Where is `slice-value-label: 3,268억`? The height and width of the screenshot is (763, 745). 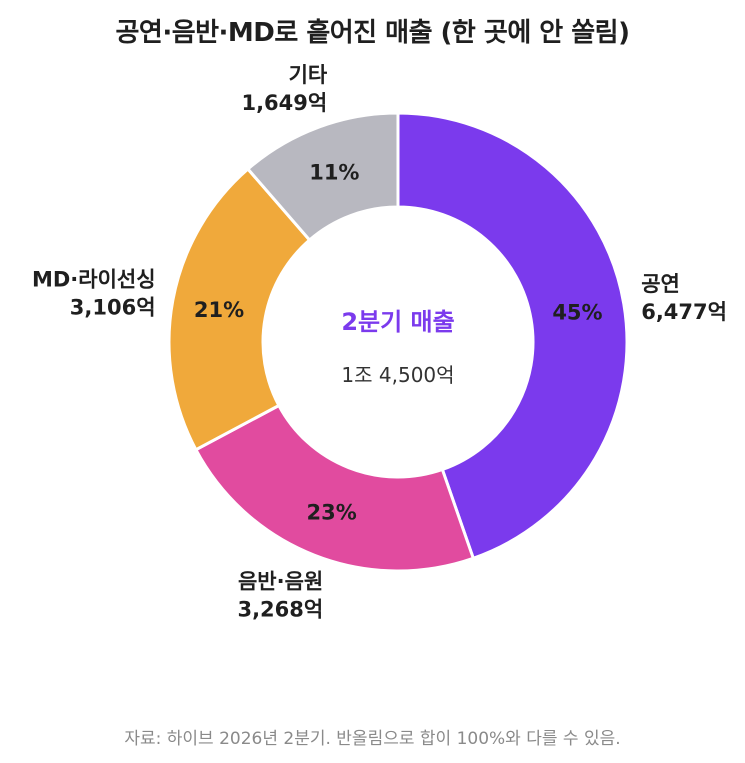 slice-value-label: 3,268억 is located at coordinates (280, 609).